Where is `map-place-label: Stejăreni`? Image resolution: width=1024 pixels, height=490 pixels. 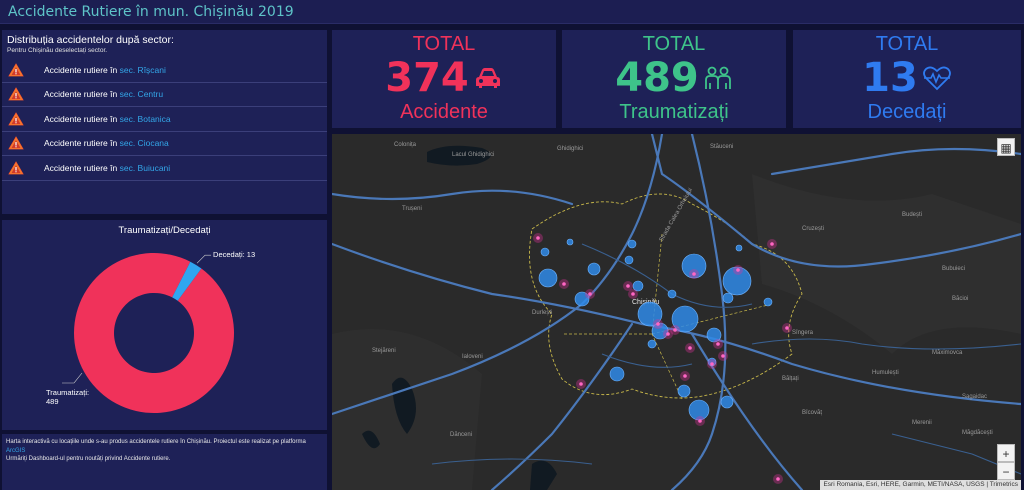
map-place-label: Stejăreni is located at coordinates (384, 351).